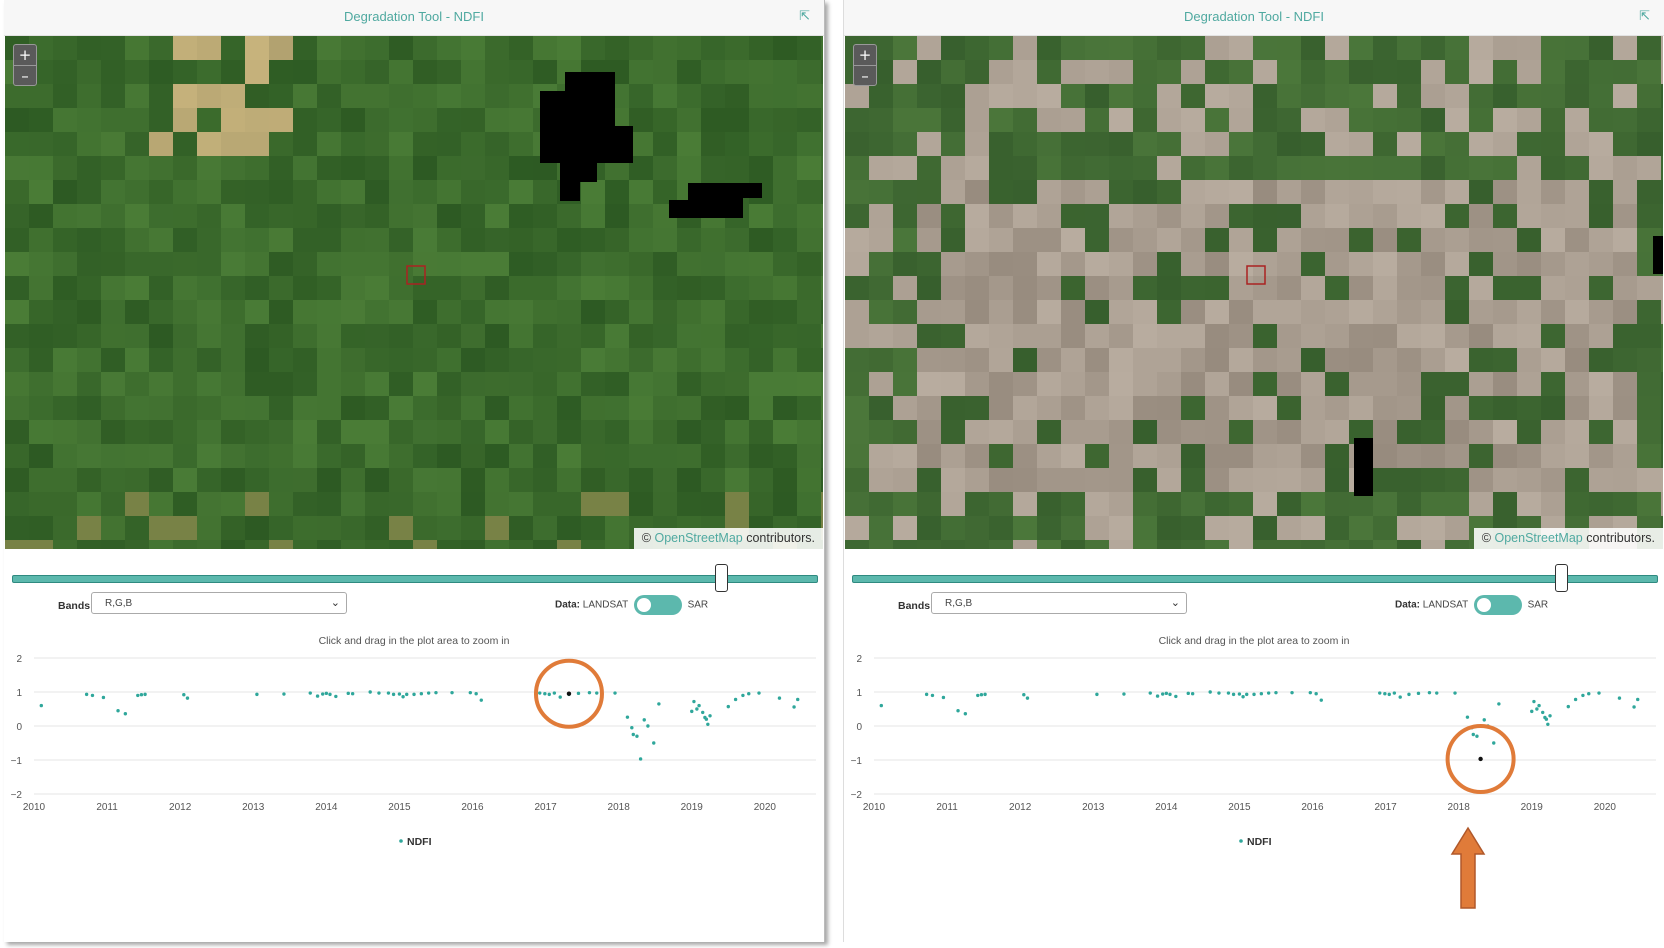 The height and width of the screenshot is (948, 1664). I want to click on slider-handle, so click(1561, 578).